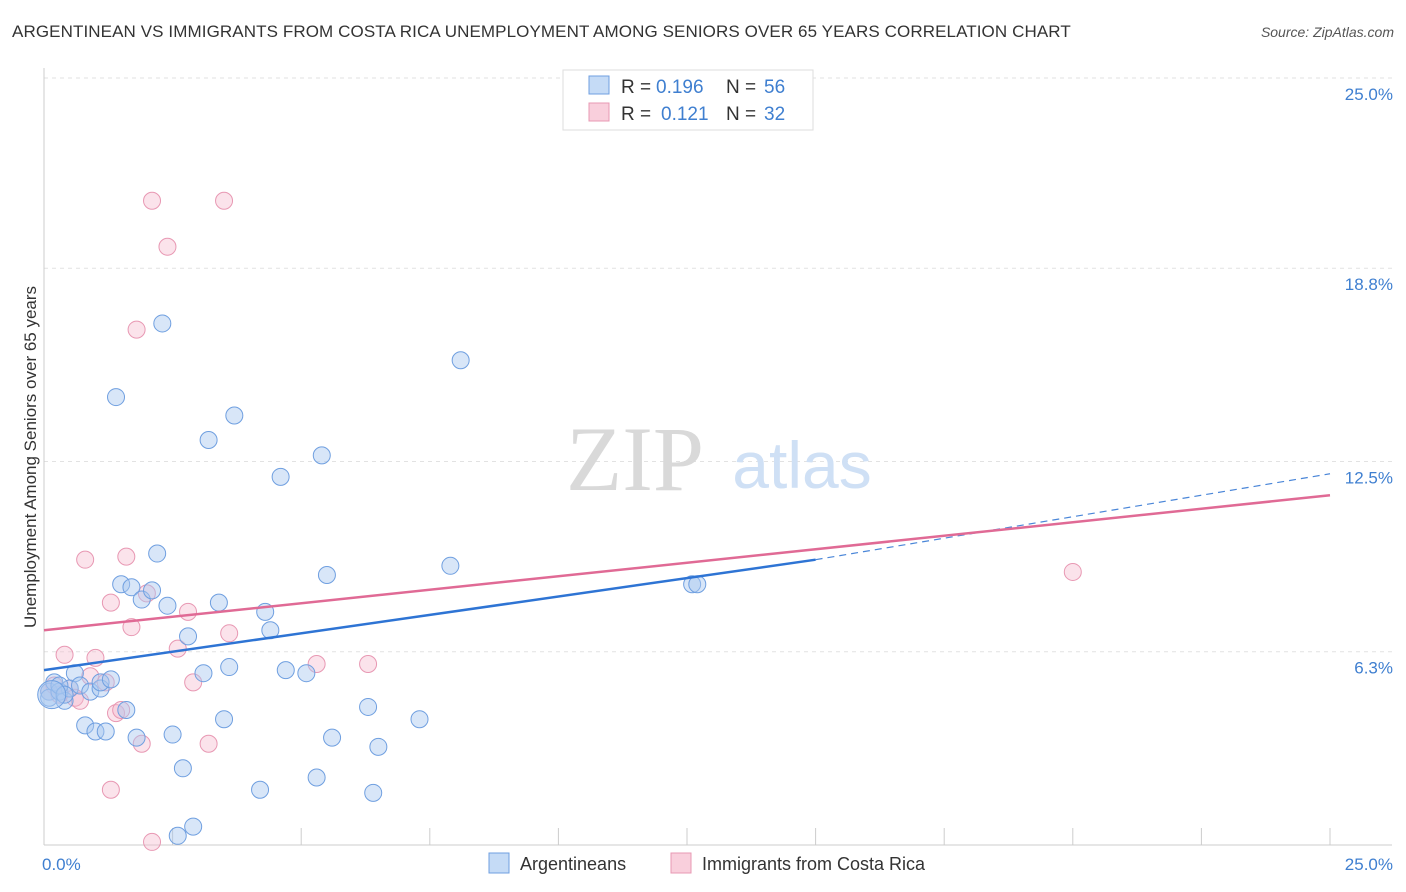 The height and width of the screenshot is (892, 1406). I want to click on chart-source: Source: ZipAtlas.com, so click(1327, 32).